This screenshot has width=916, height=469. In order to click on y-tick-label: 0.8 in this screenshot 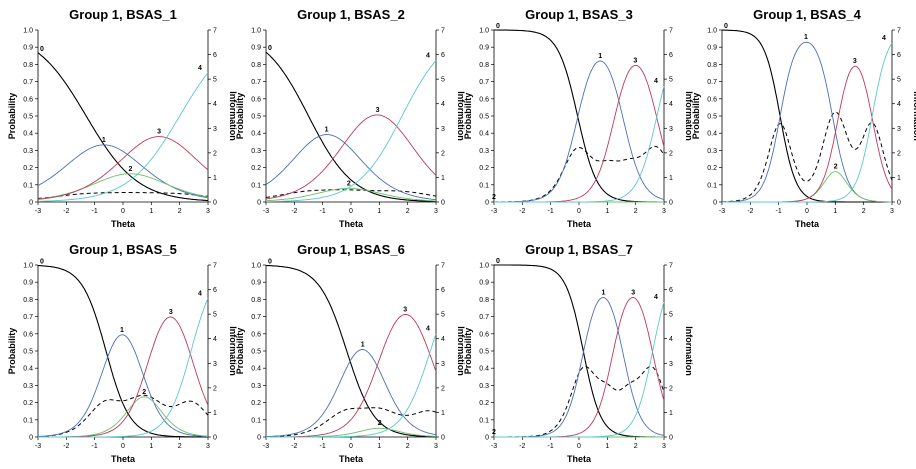, I will do `click(28, 65)`.